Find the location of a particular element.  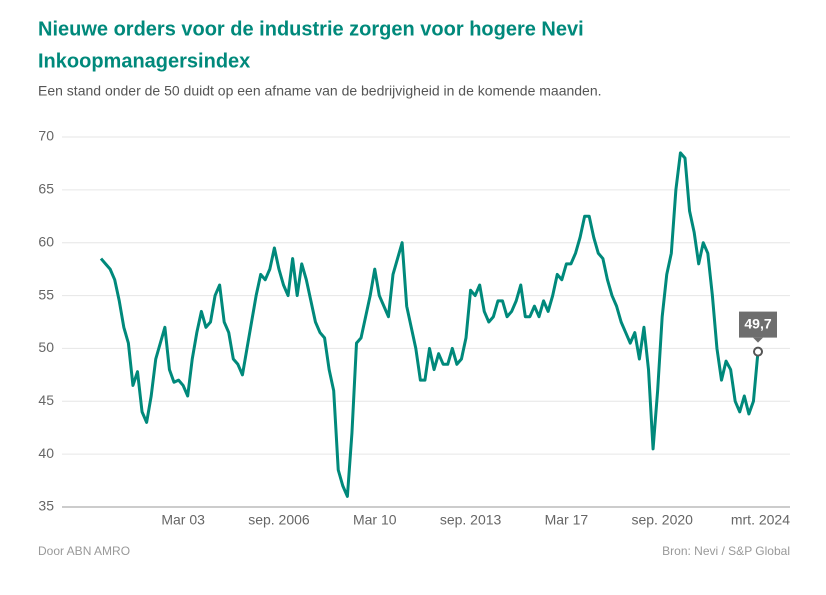

label-box is located at coordinates (758, 324).